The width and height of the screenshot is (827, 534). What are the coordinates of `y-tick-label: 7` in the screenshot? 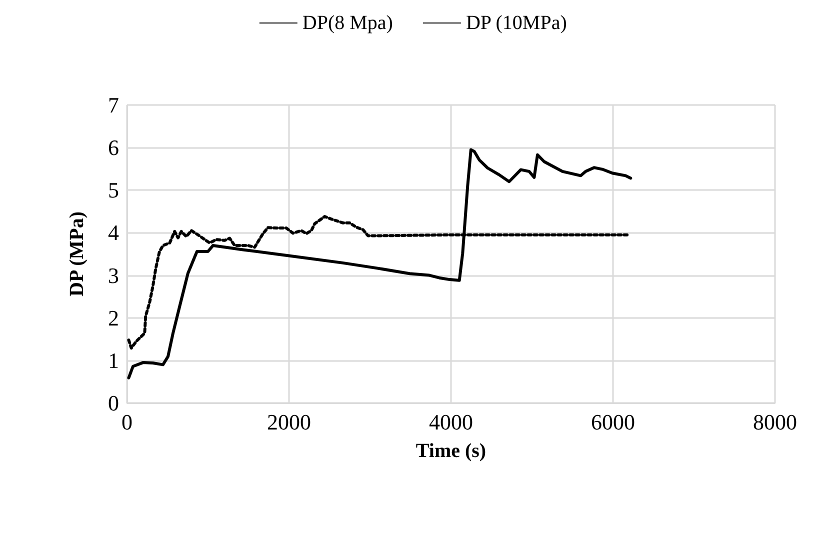 It's located at (113, 105).